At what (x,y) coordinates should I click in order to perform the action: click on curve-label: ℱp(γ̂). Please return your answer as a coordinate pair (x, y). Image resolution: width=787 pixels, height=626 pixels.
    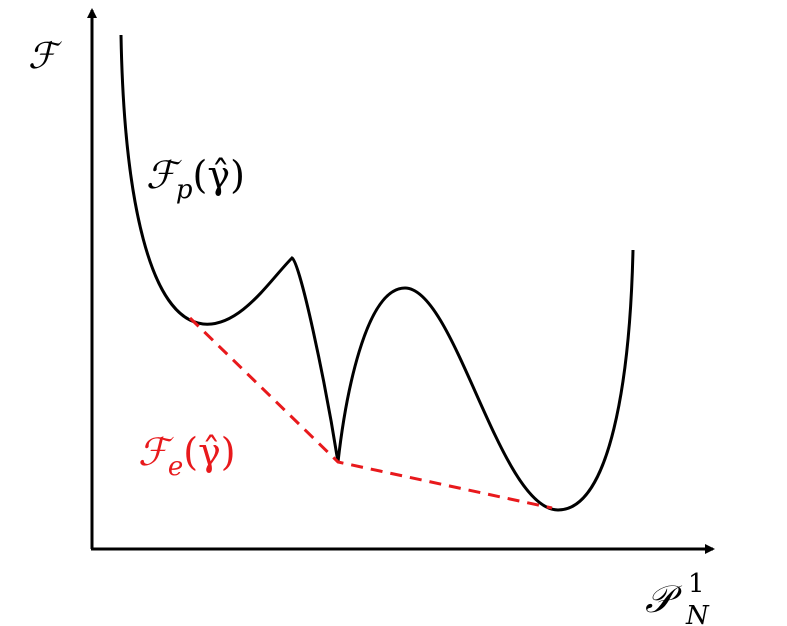
    Looking at the image, I should click on (195, 179).